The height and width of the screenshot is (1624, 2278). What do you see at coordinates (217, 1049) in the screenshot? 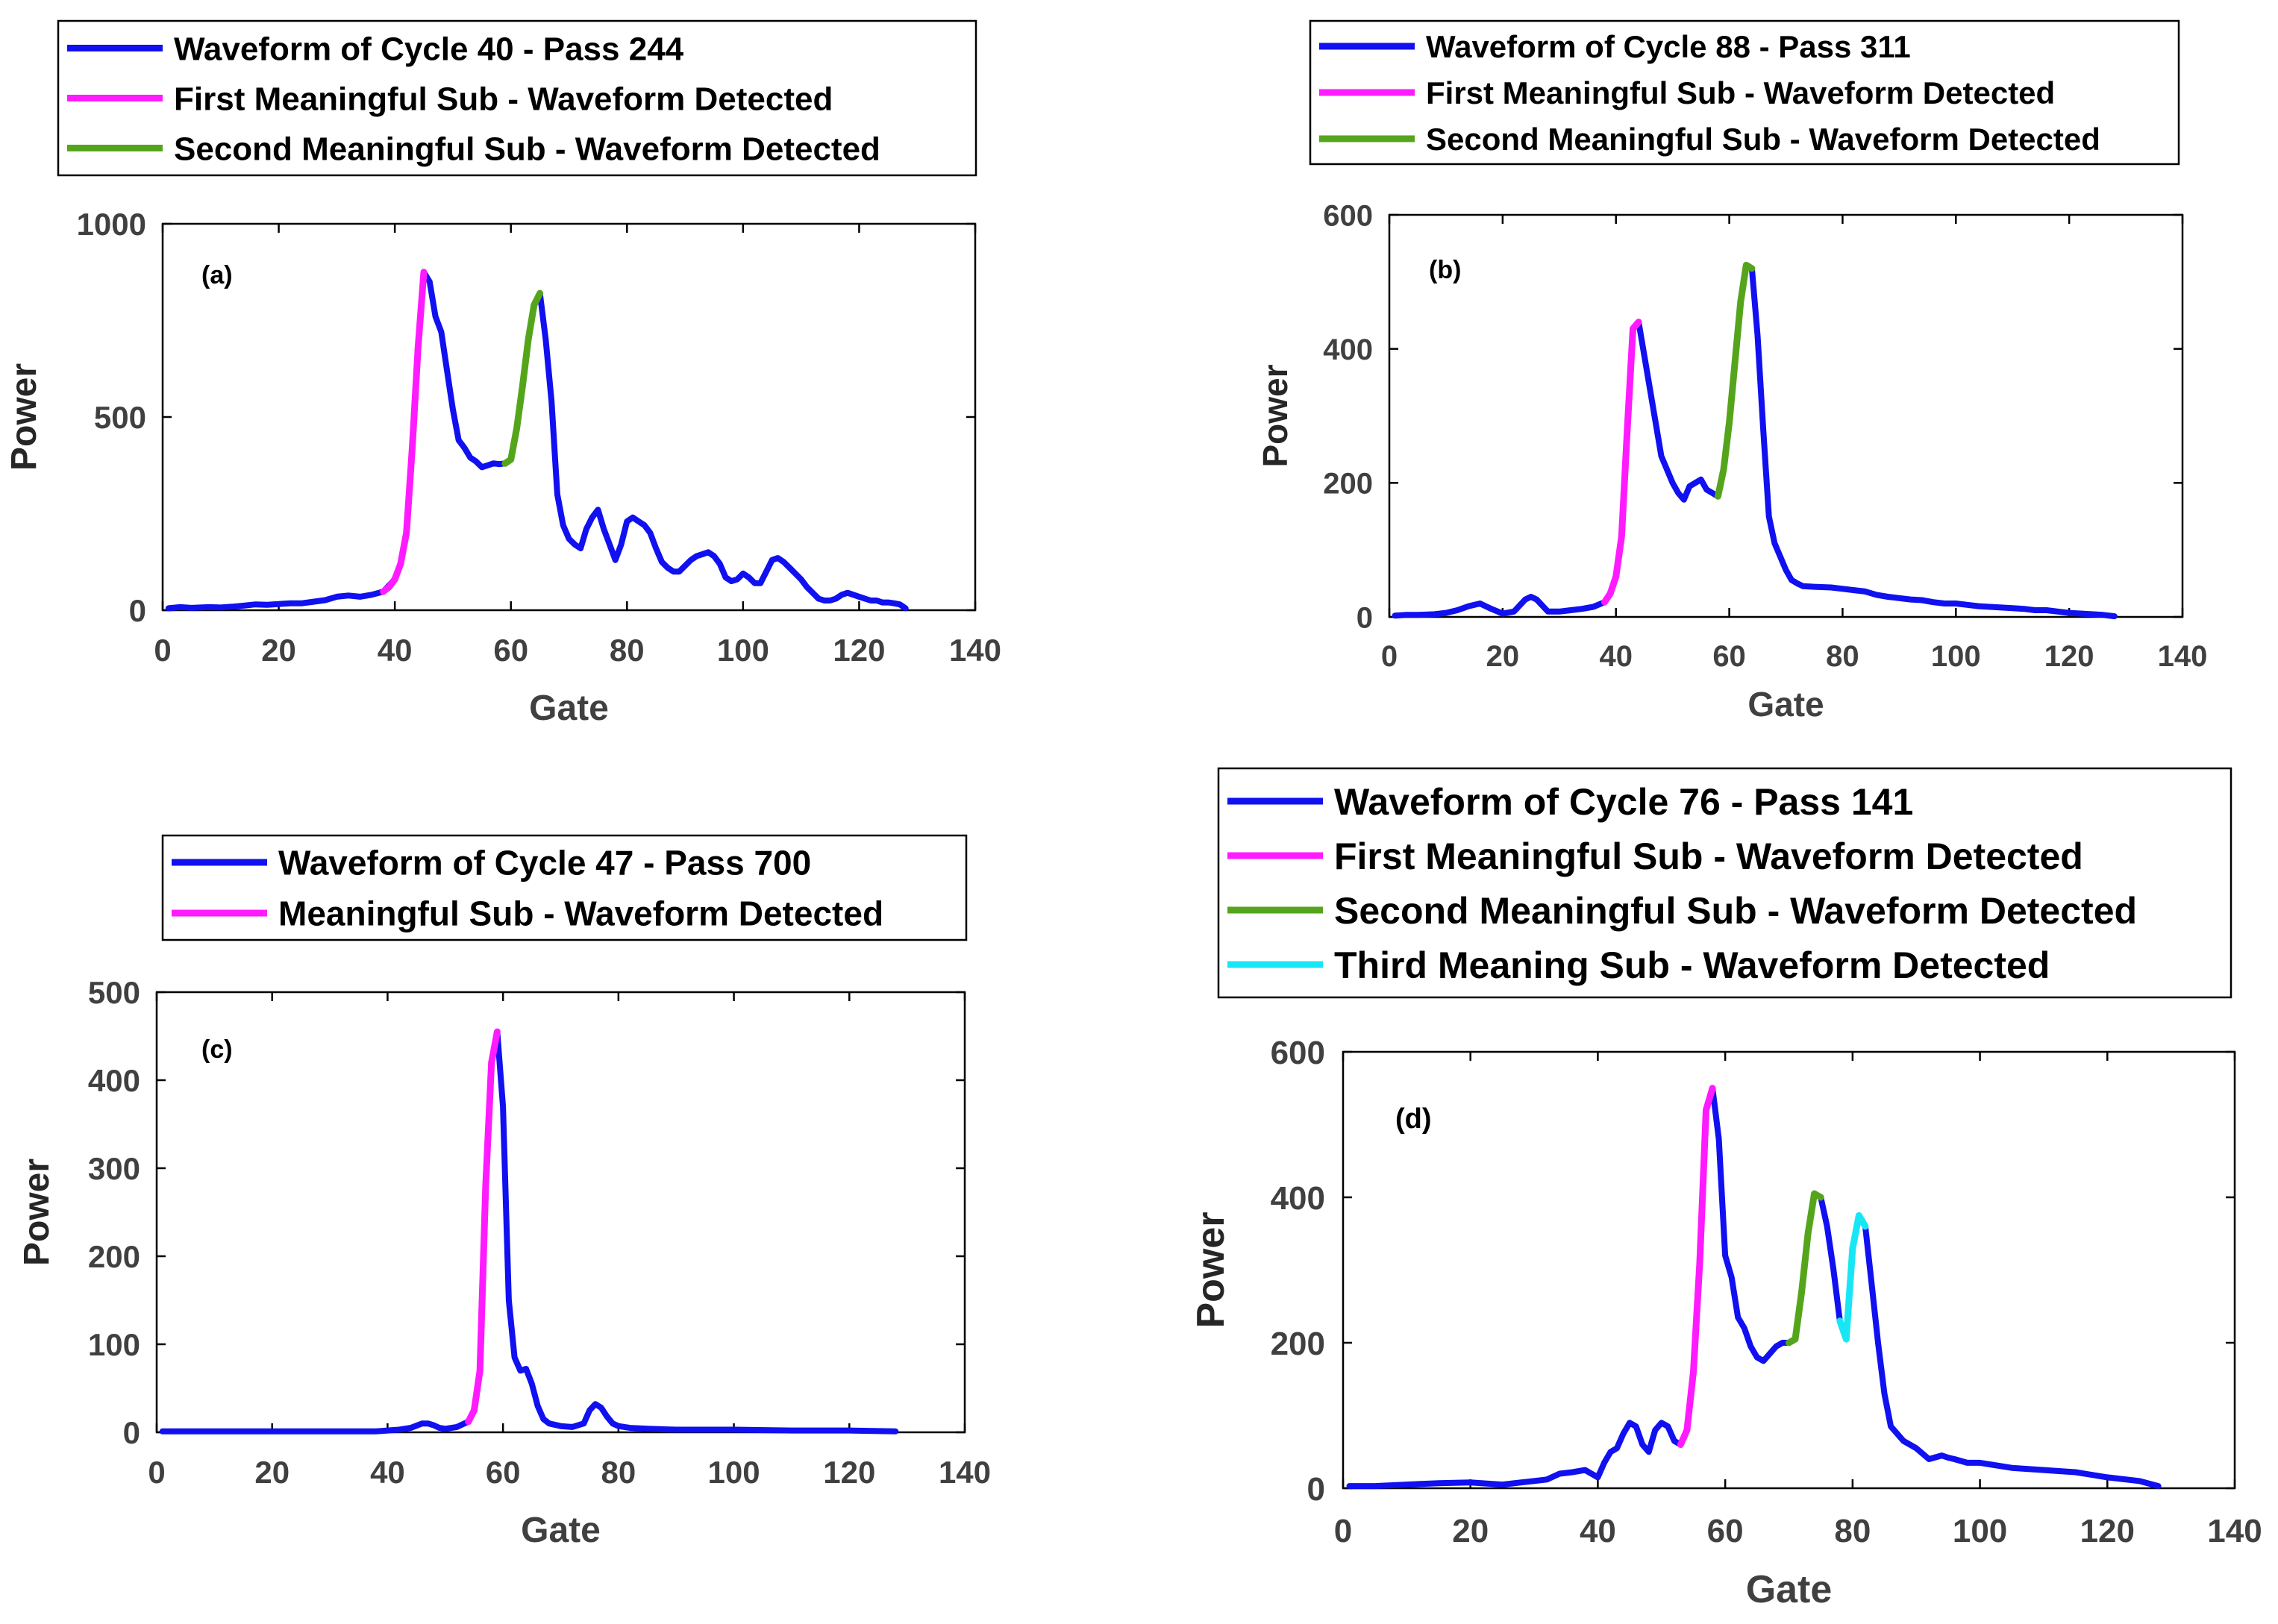
I see `panel-label: (c)` at bounding box center [217, 1049].